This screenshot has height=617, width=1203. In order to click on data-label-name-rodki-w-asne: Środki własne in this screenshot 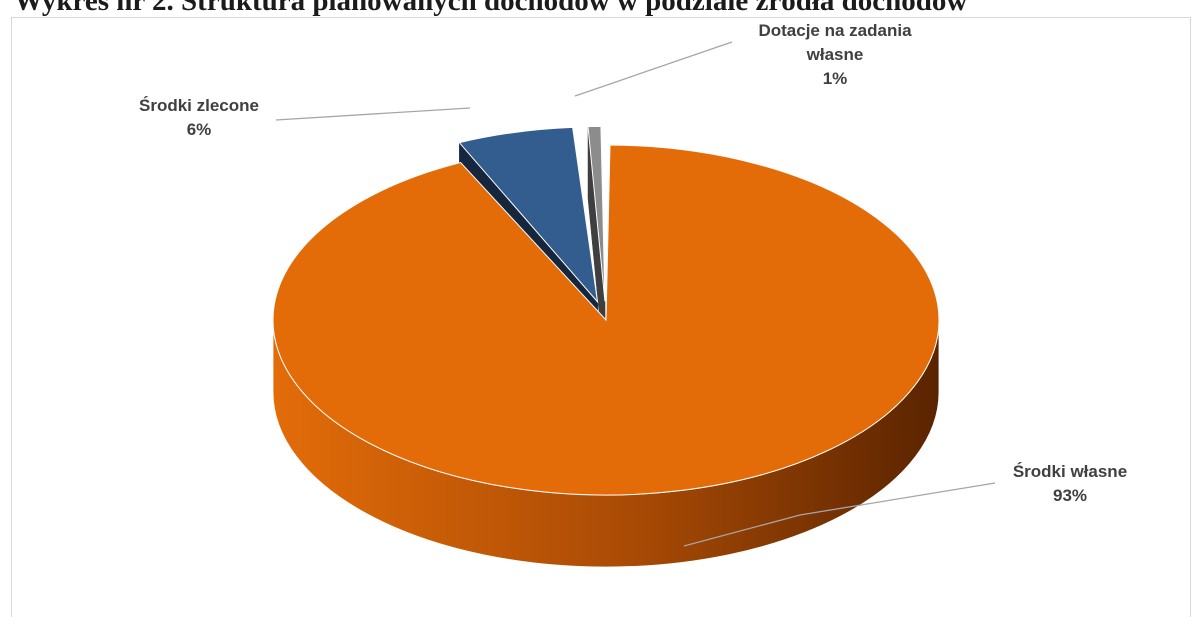, I will do `click(1070, 471)`.